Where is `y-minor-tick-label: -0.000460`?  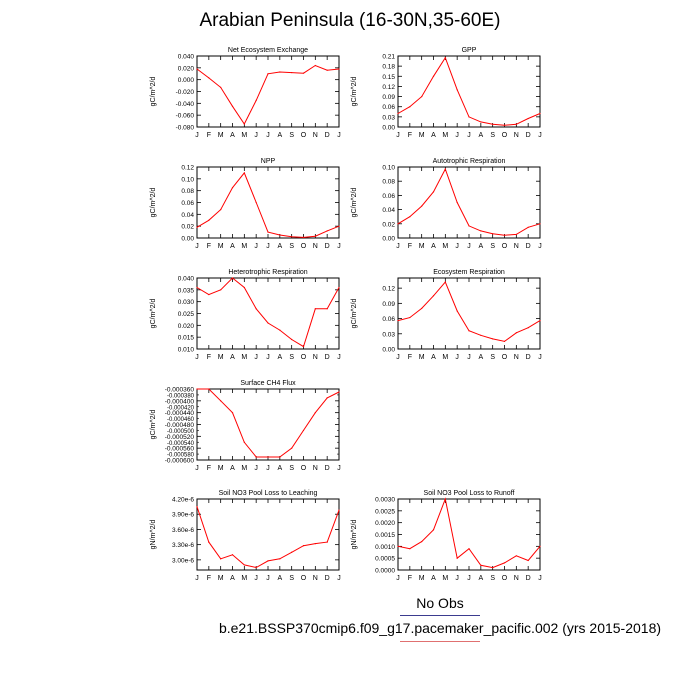
y-minor-tick-label: -0.000460 is located at coordinates (181, 420).